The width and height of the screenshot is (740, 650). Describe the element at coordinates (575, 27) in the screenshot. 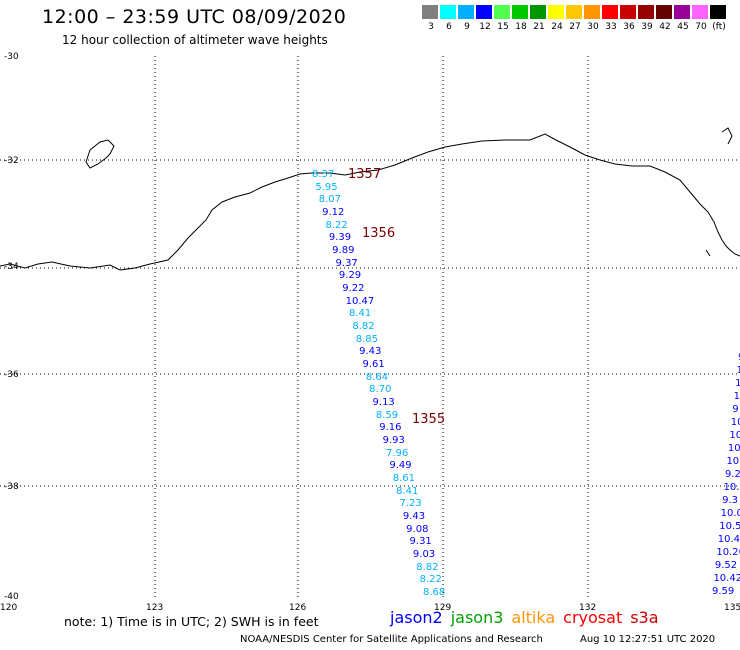

I see `color-label: 27` at that location.